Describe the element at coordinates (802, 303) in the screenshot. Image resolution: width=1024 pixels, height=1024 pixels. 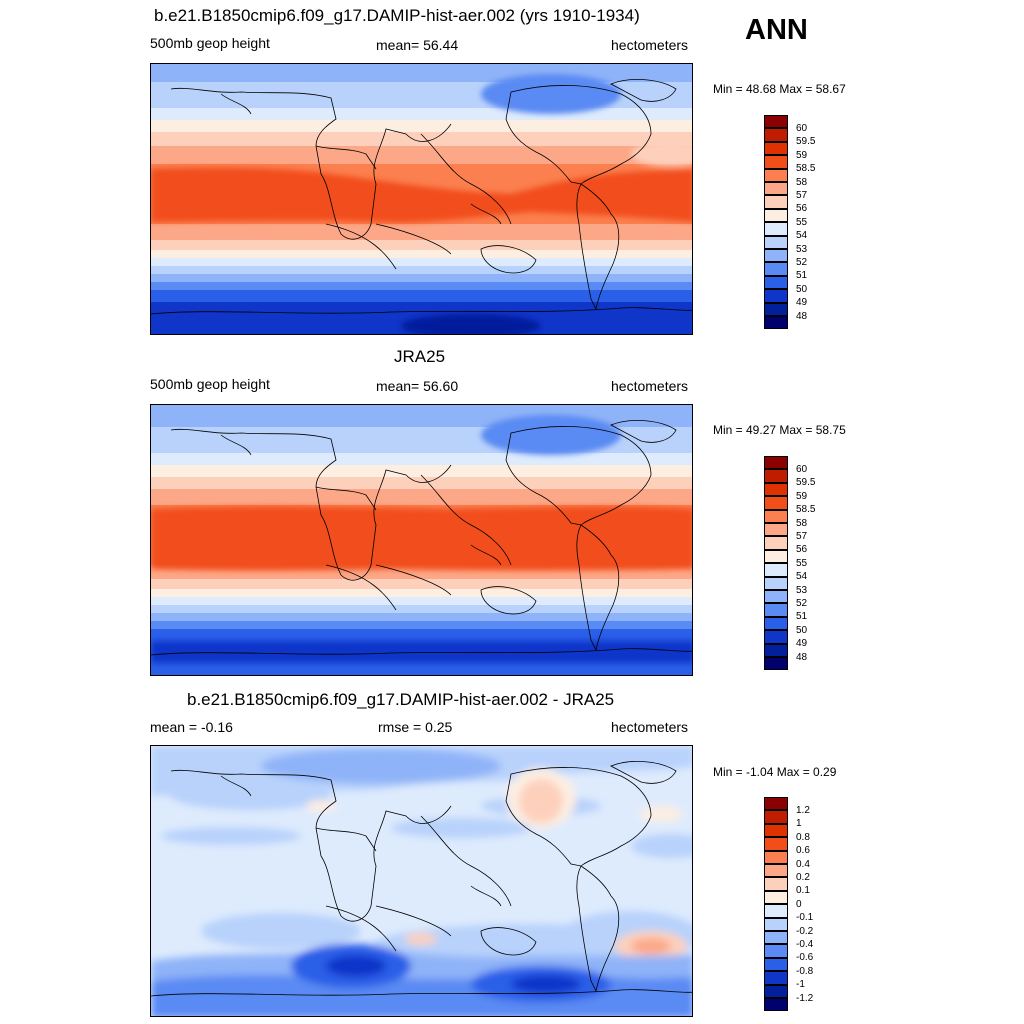
I see `panel1-colorbar-label: 49` at that location.